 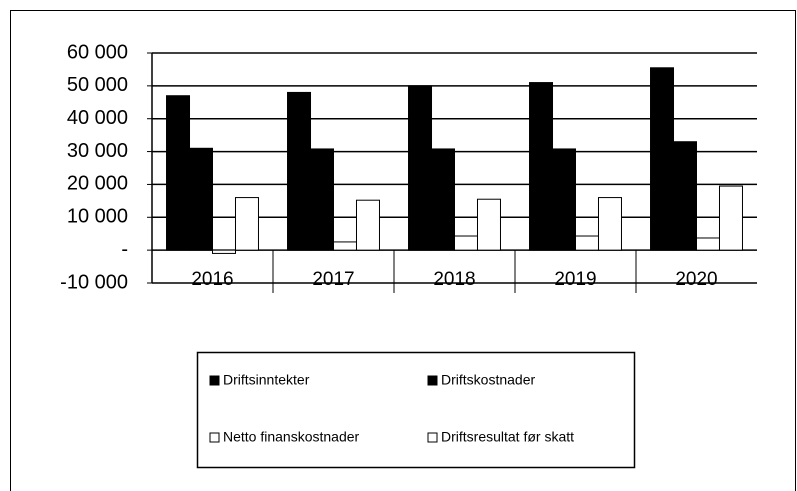 I want to click on y-tick-label: 60 000, so click(x=97, y=52).